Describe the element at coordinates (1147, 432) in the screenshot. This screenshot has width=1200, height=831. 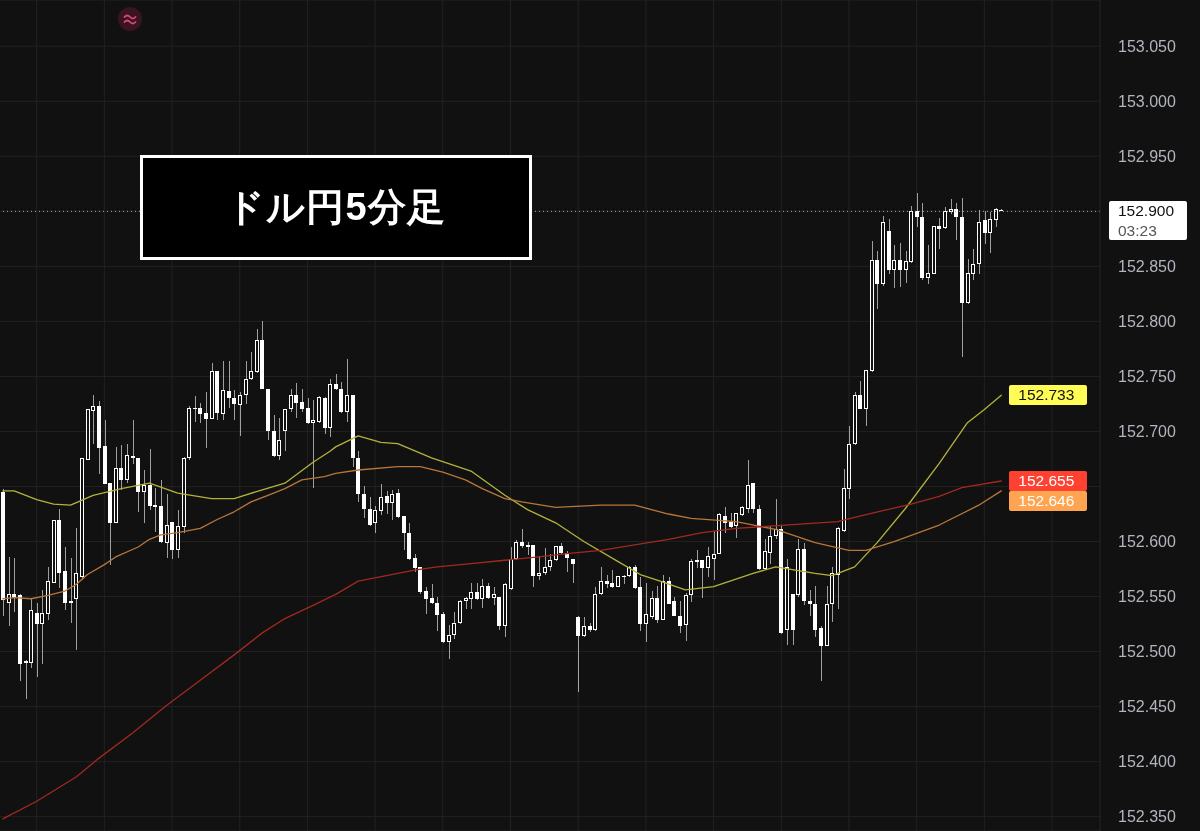
I see `y-tick-label: 152.700` at that location.